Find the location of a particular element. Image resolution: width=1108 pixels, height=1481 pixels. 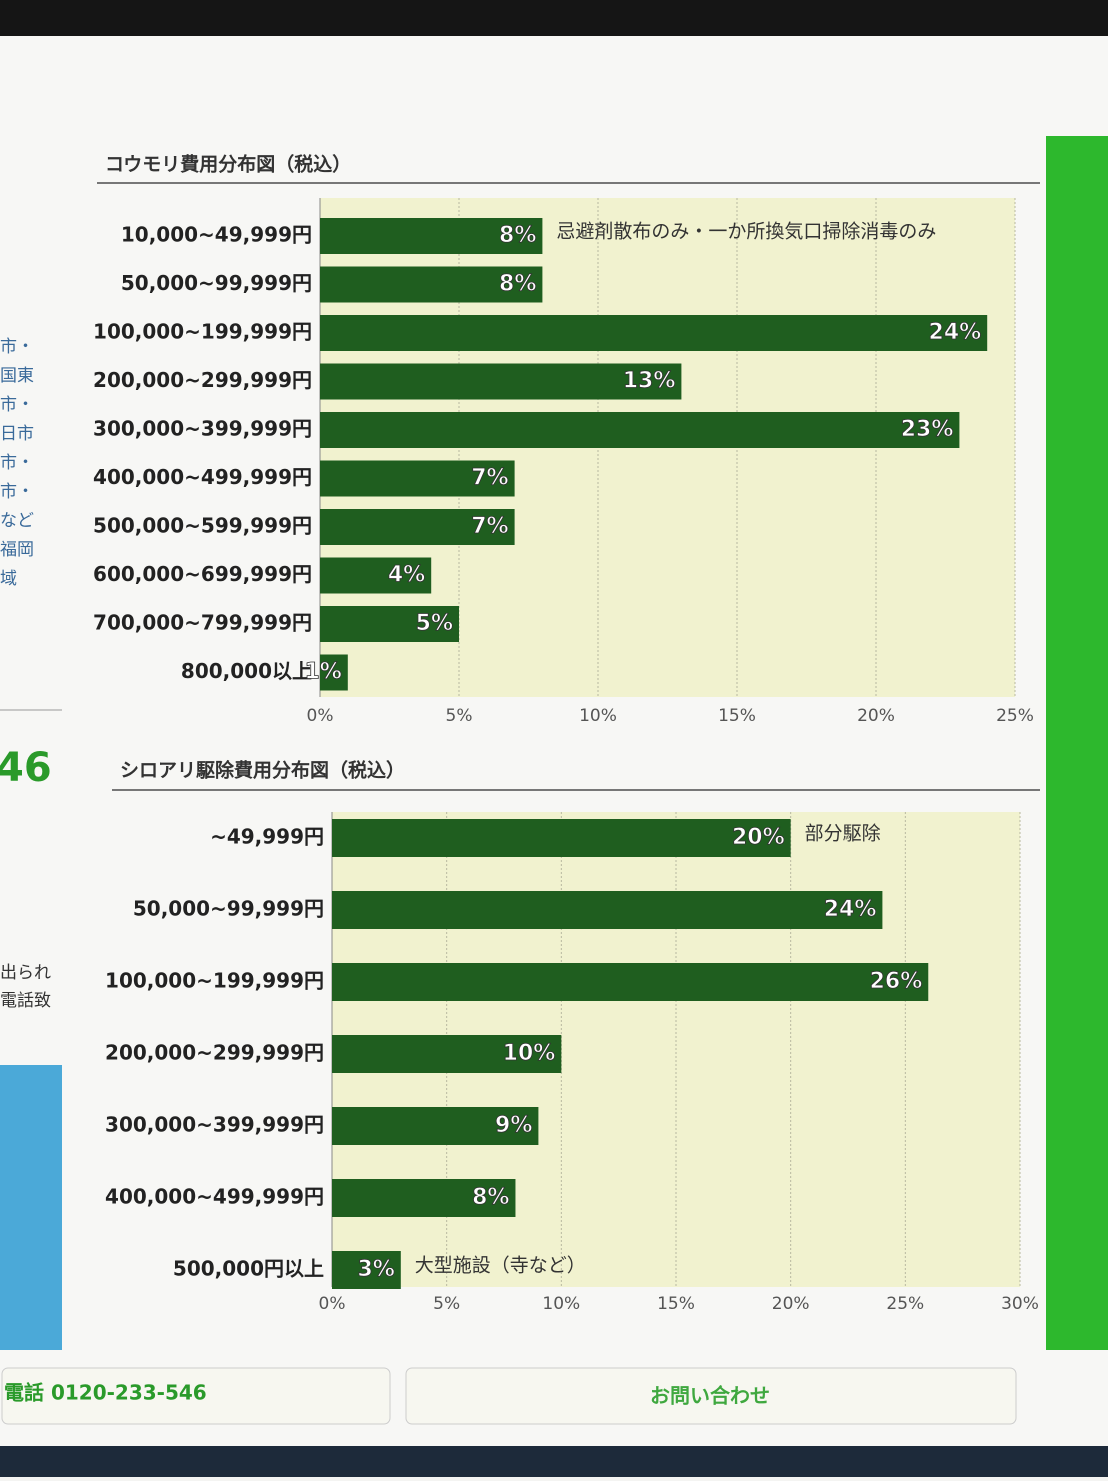

category-label: 10,000~49,999円 is located at coordinates (216, 235).